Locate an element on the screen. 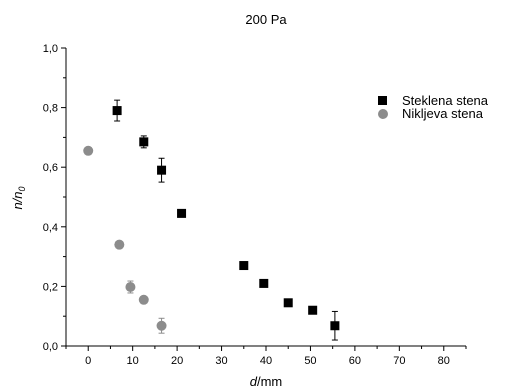 The width and height of the screenshot is (527, 392). svg-text: n/n0 is located at coordinates (18, 197).